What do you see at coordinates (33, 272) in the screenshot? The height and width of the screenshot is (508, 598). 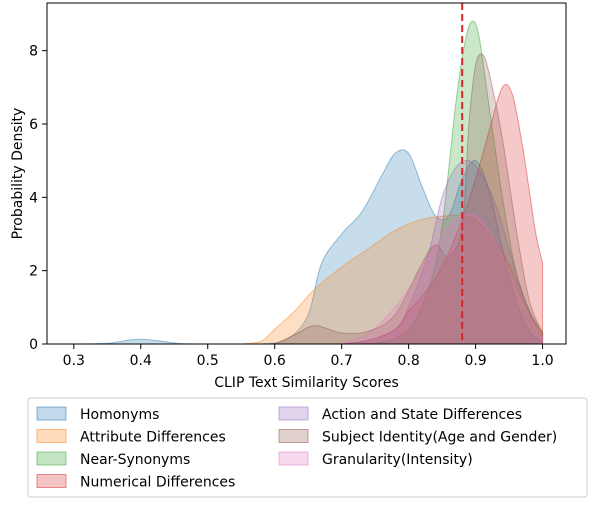 I see `y-tick-label: 2` at bounding box center [33, 272].